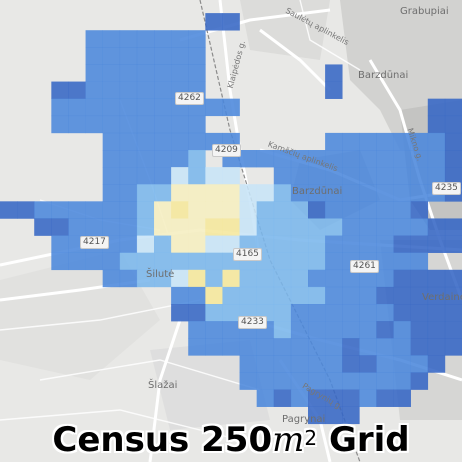 This screenshot has width=462, height=462. Describe the element at coordinates (226, 150) in the screenshot. I see `road-number-4209: 4209` at that location.